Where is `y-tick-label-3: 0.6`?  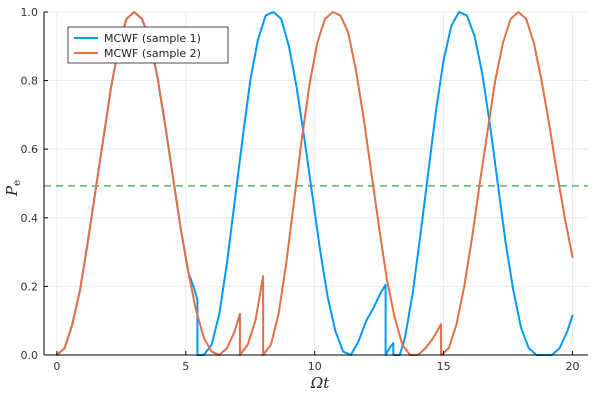
y-tick-label-3: 0.6 is located at coordinates (30, 149).